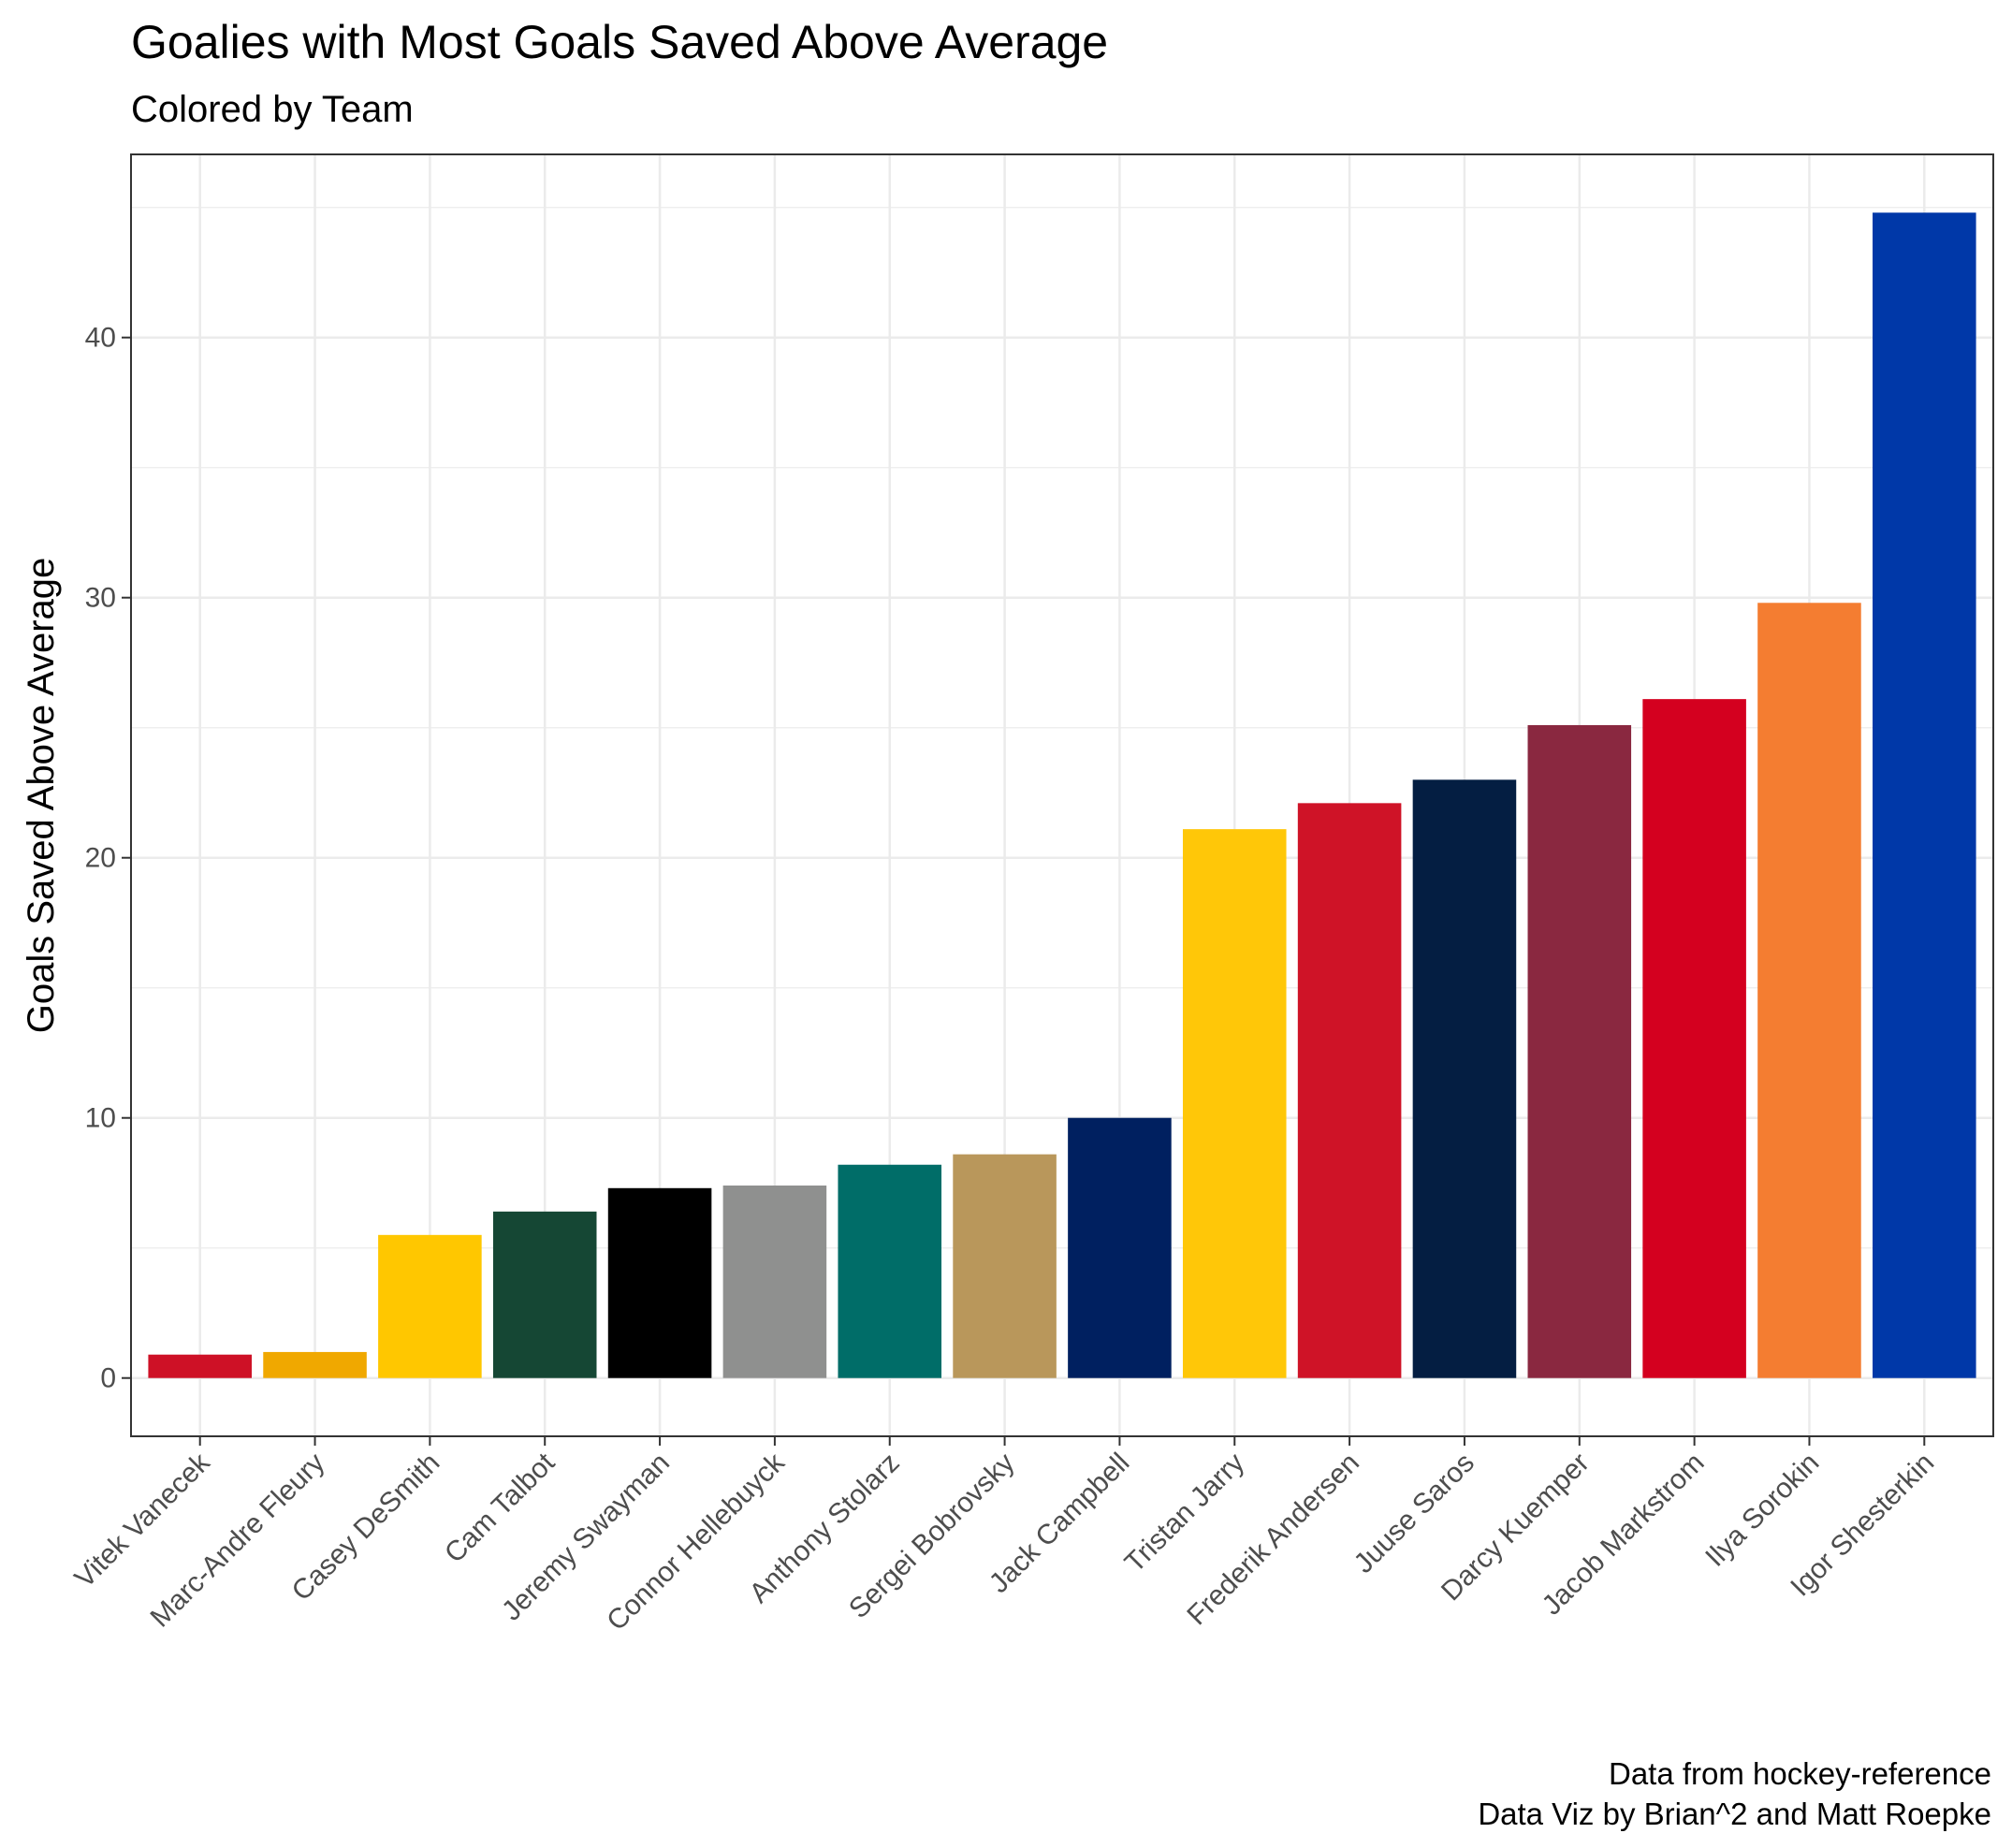  I want to click on y-axis-label: Goals Saved Above Average, so click(41, 796).